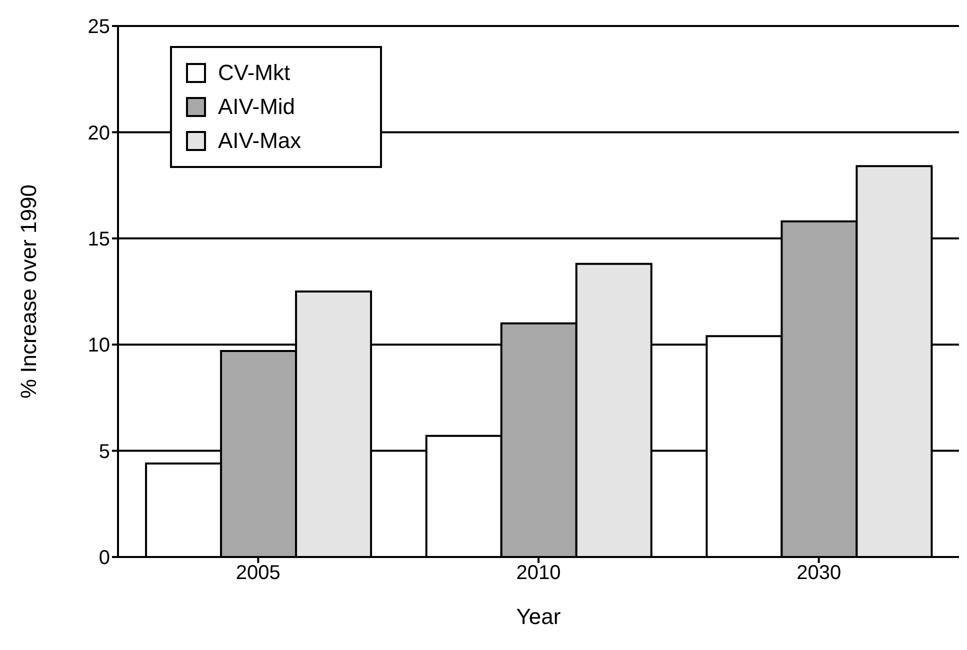 Image resolution: width=967 pixels, height=650 pixels. I want to click on legend-label: AIV-Max, so click(260, 141).